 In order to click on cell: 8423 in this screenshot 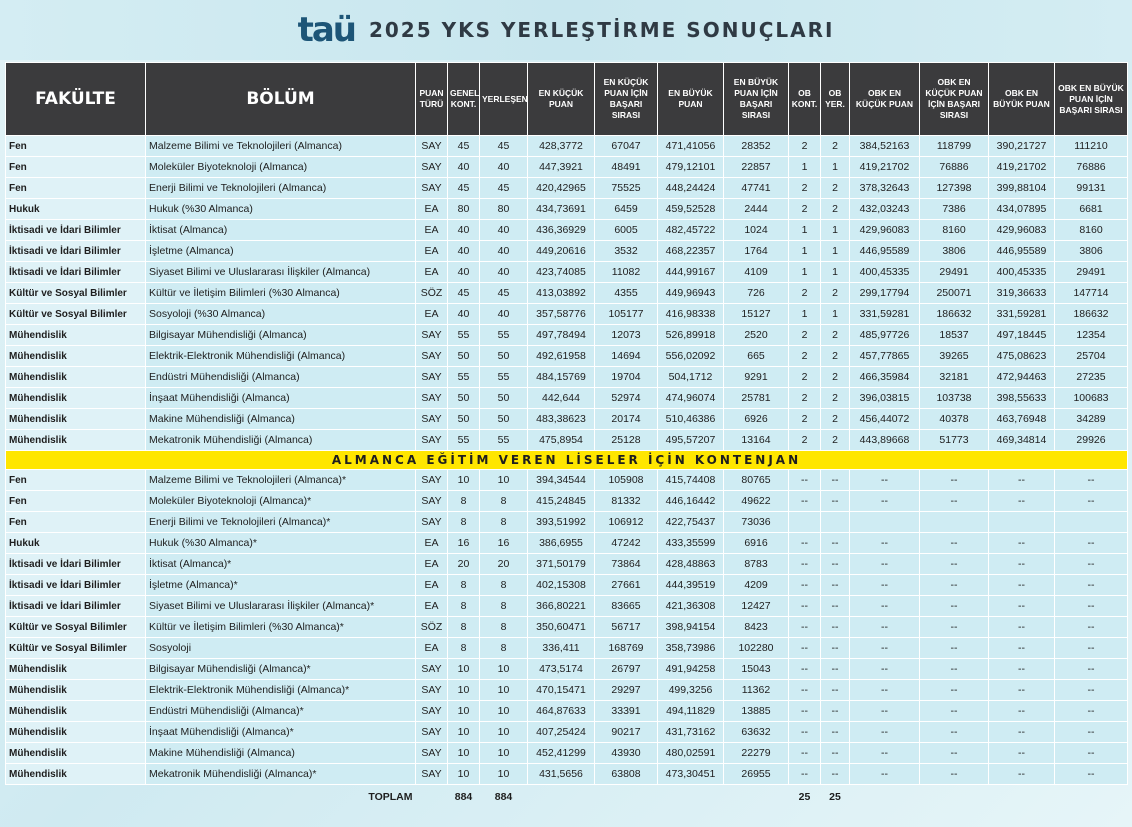, I will do `click(756, 627)`.